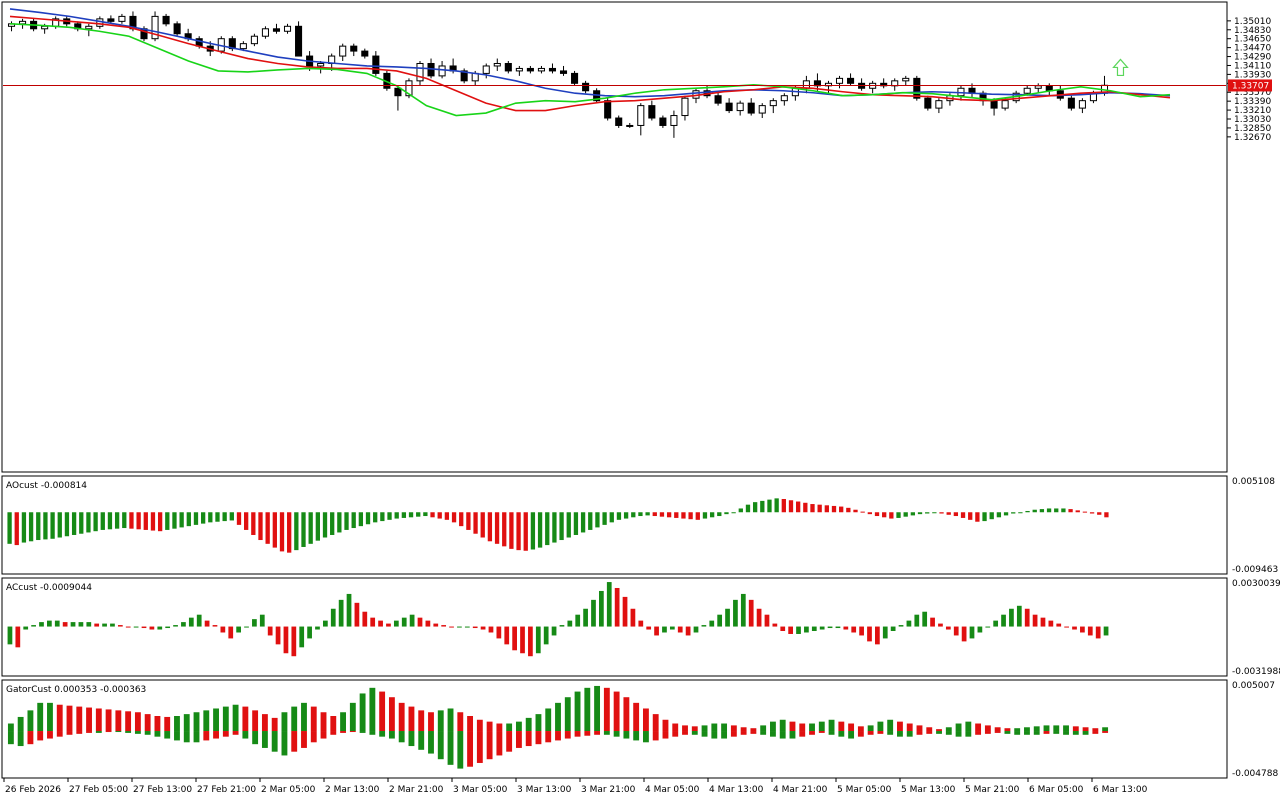  What do you see at coordinates (800, 790) in the screenshot?
I see `time-tick-label: 4 Mar 21:00` at bounding box center [800, 790].